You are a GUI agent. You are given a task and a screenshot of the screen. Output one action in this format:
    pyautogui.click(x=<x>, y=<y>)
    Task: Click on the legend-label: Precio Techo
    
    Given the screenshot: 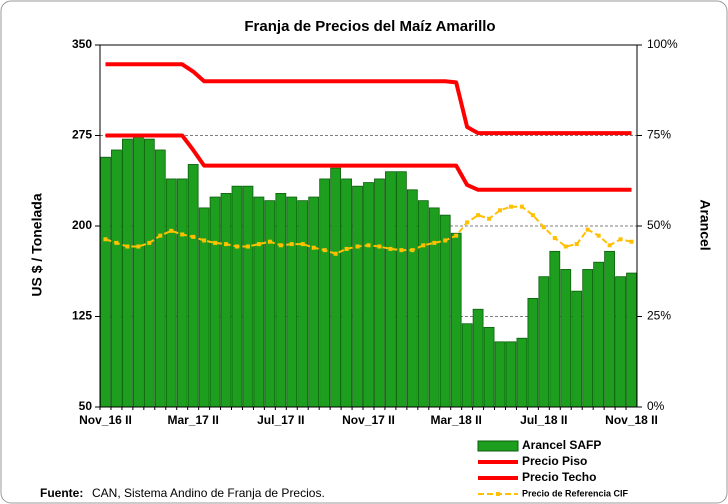 What is the action you would take?
    pyautogui.click(x=559, y=477)
    